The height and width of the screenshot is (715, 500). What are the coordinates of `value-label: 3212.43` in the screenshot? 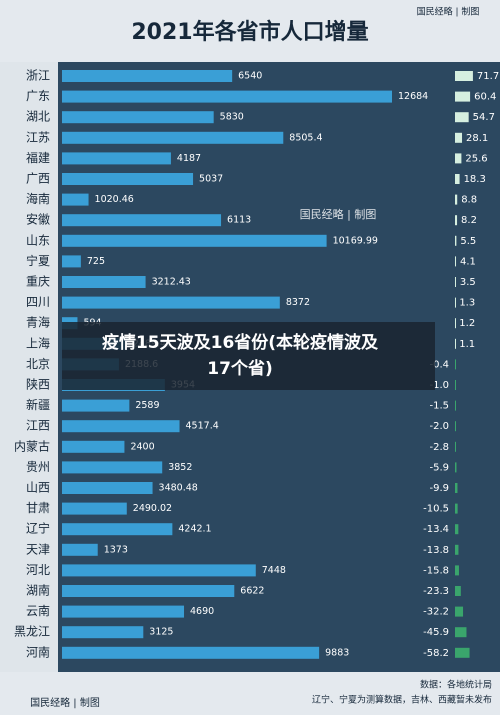 It's located at (171, 282).